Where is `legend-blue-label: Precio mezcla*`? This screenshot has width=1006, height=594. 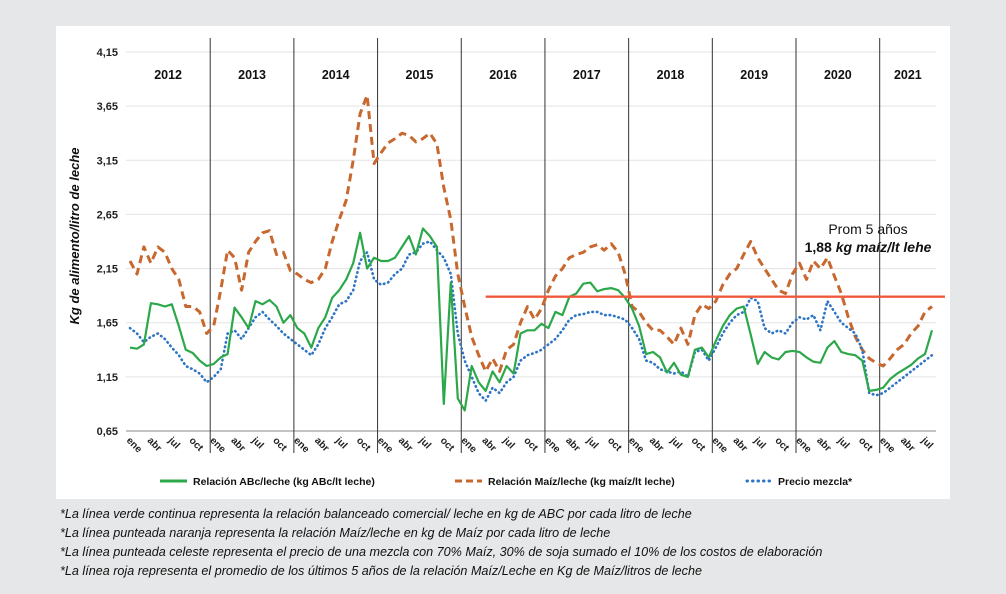 legend-blue-label: Precio mezcla* is located at coordinates (815, 482).